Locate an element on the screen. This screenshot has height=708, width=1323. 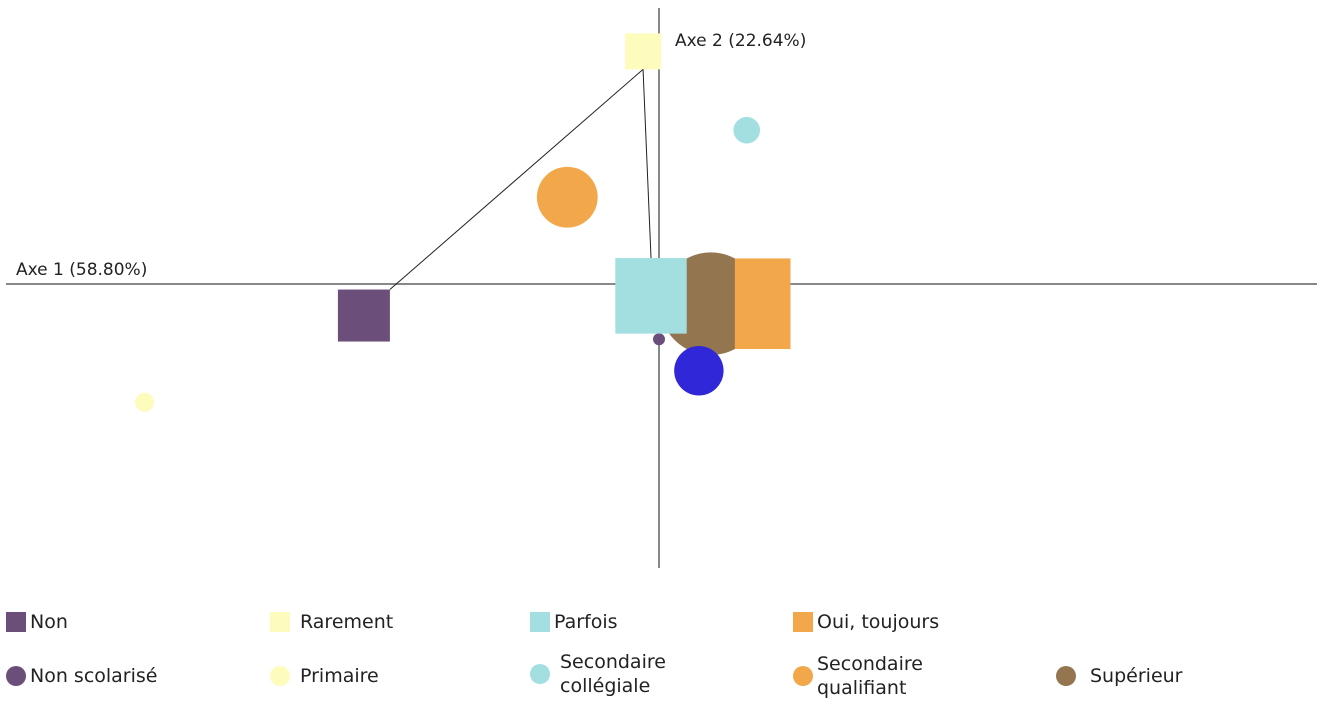
legend-label: Rarement is located at coordinates (347, 622).